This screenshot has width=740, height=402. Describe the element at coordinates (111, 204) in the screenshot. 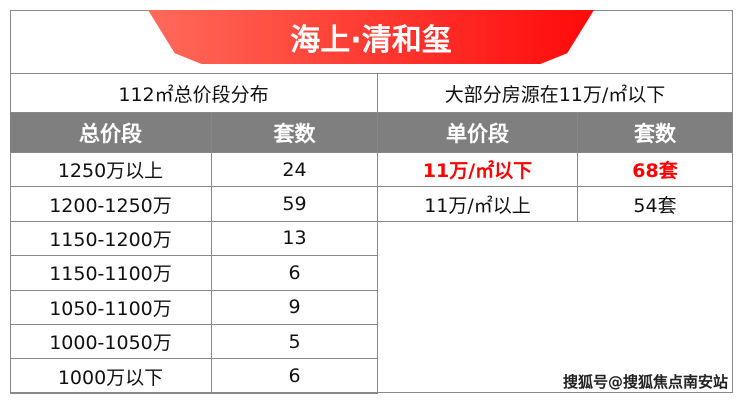

I see `table-cell: 1200-1250万` at that location.